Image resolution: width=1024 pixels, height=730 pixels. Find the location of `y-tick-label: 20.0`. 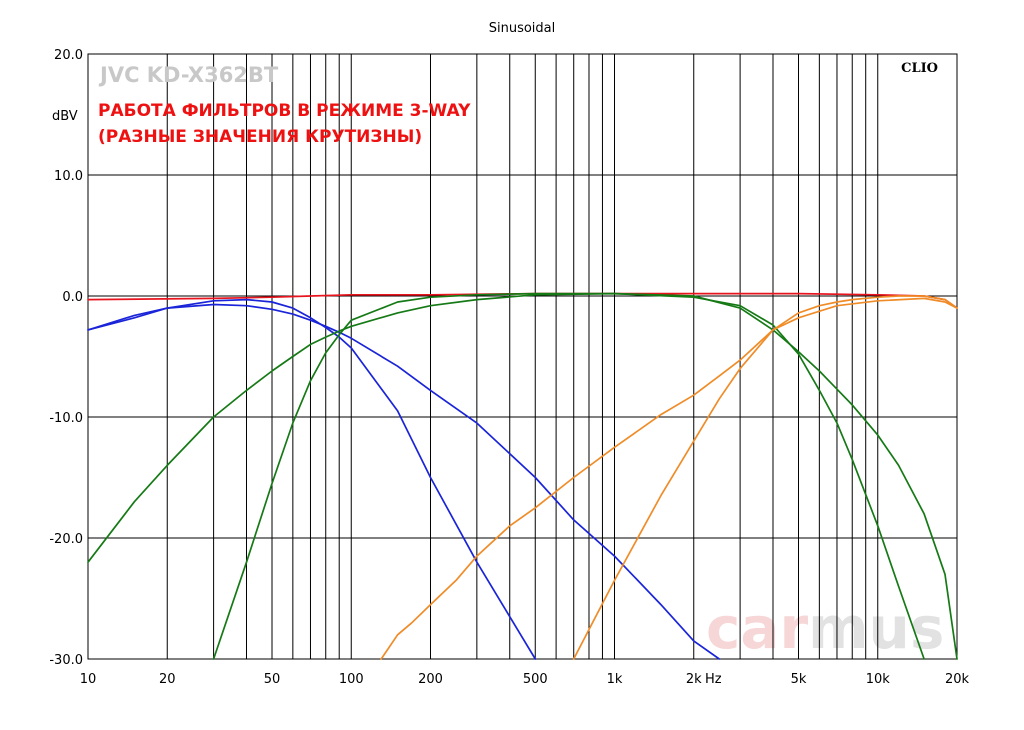

y-tick-label: 20.0 is located at coordinates (68, 55).